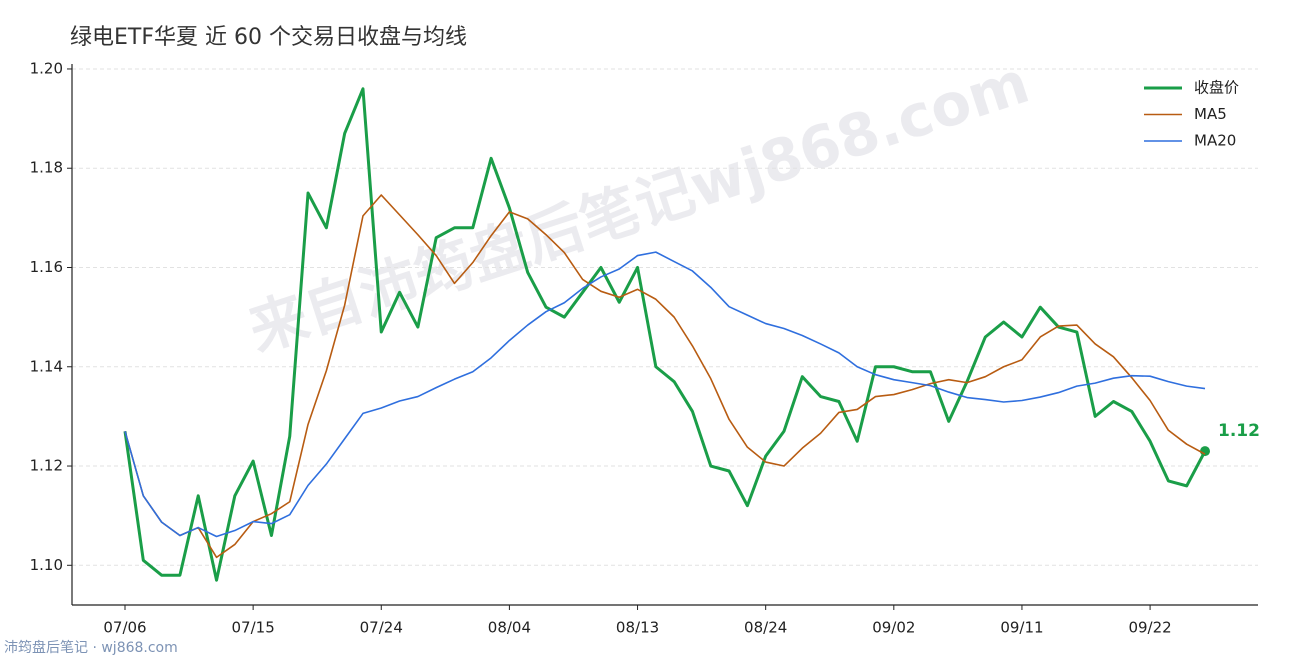 This screenshot has height=660, width=1290. I want to click on x-tick-label: 09/22, so click(1149, 628).